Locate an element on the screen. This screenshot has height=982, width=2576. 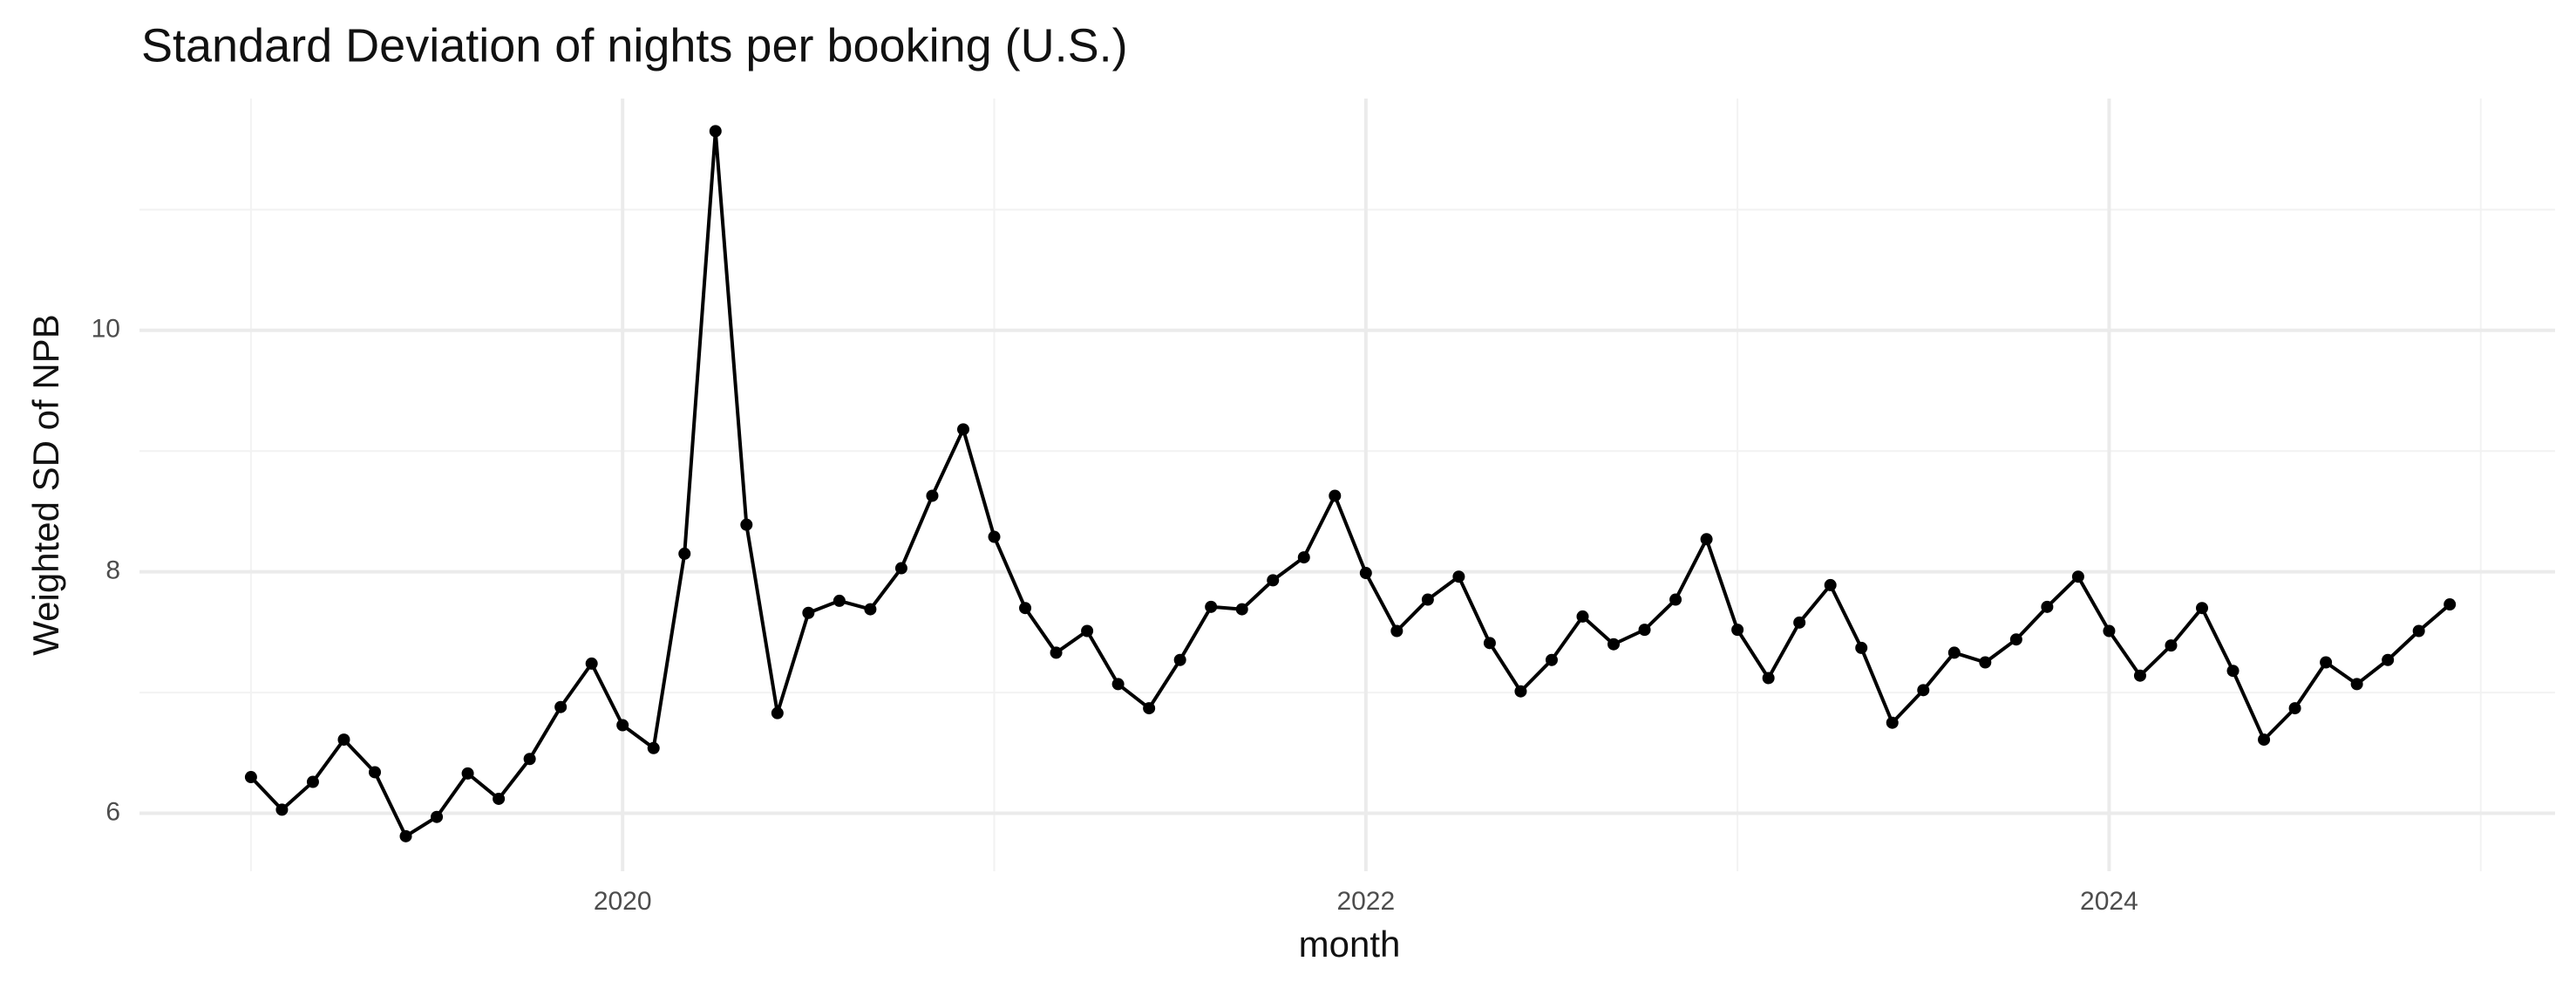
y-axis-title: Weighted SD of NPB is located at coordinates (45, 484).